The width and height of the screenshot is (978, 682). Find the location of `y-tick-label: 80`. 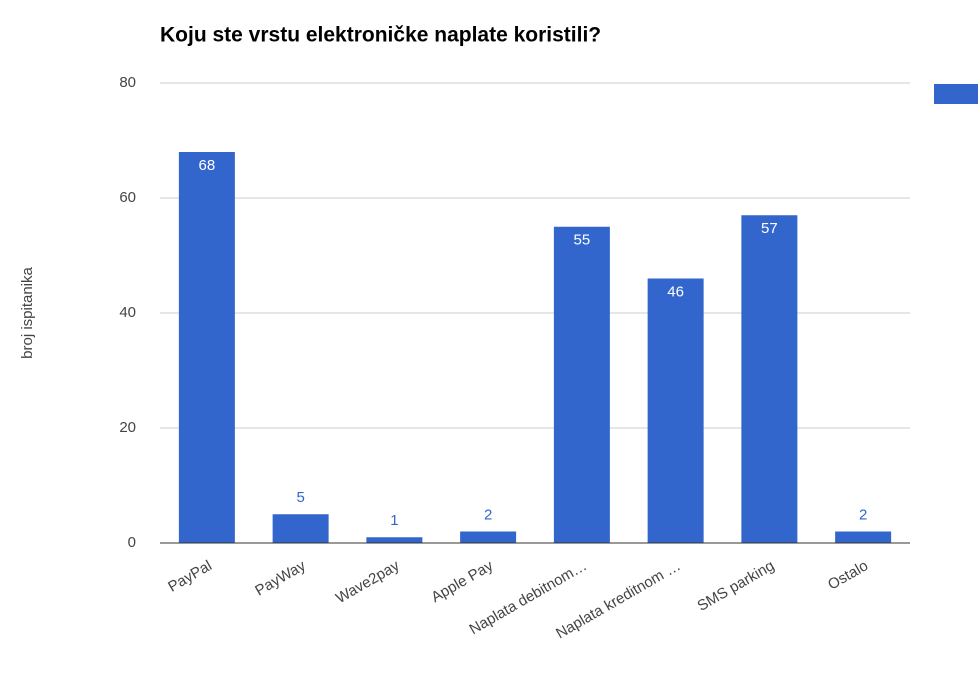

y-tick-label: 80 is located at coordinates (127, 82).